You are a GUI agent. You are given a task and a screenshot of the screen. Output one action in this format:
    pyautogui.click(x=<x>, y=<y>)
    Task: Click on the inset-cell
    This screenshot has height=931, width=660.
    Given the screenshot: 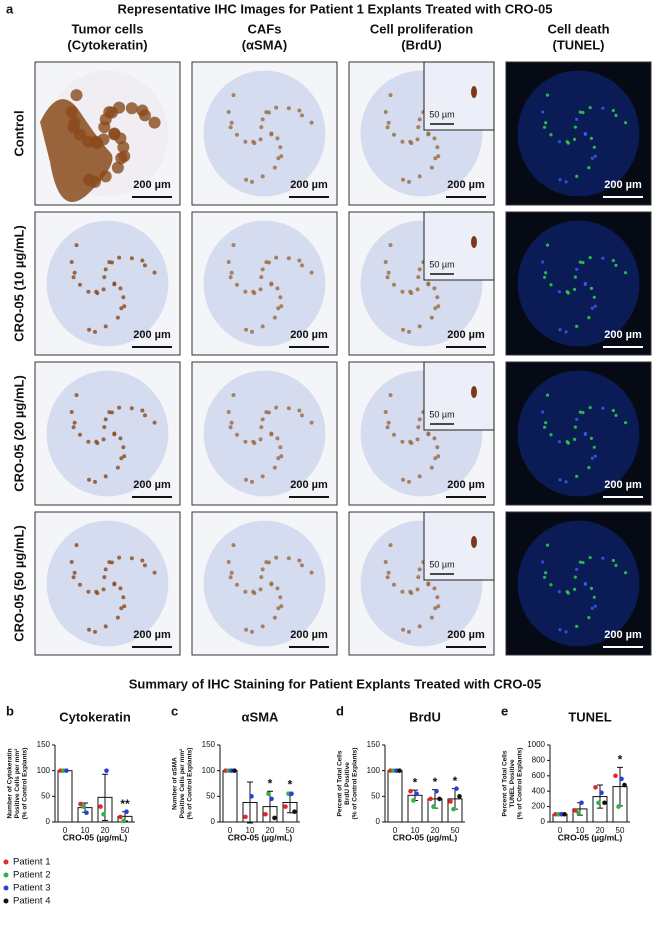 What is the action you would take?
    pyautogui.click(x=474, y=242)
    